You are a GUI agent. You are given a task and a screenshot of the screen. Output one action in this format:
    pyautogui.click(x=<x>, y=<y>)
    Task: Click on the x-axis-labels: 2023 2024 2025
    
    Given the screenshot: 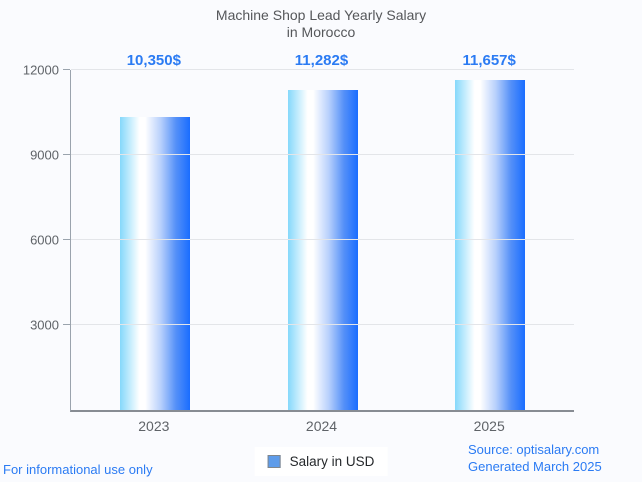 What is the action you would take?
    pyautogui.click(x=321, y=426)
    